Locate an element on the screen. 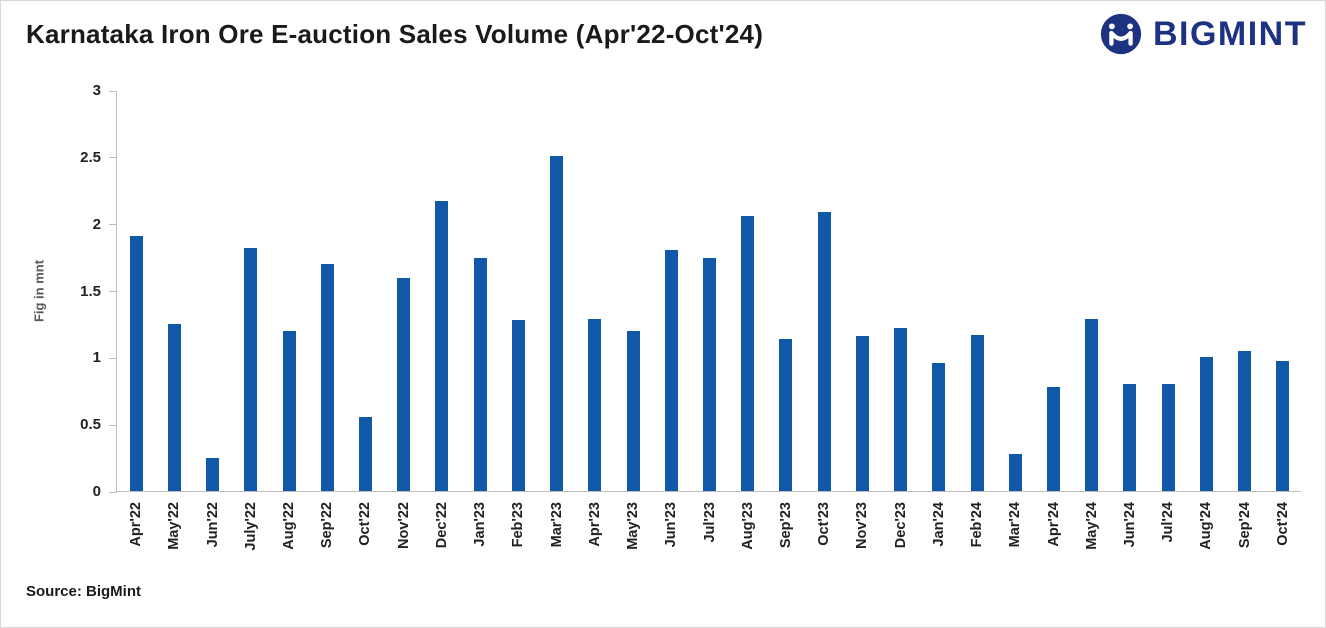  bar-jun22 is located at coordinates (213, 474).